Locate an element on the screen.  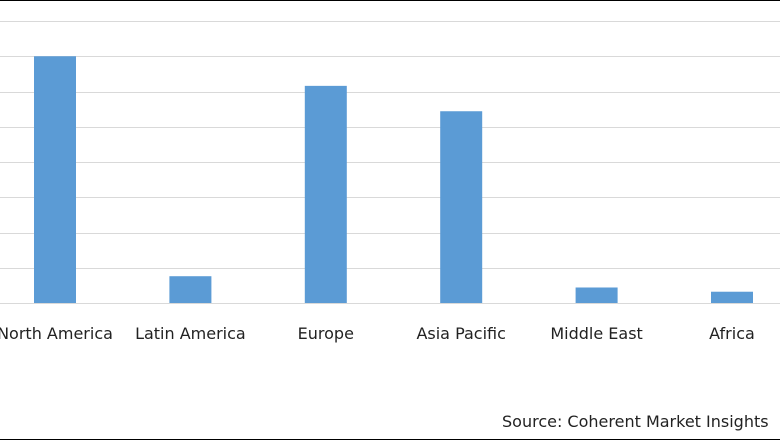
category-label: Africa is located at coordinates (732, 333).